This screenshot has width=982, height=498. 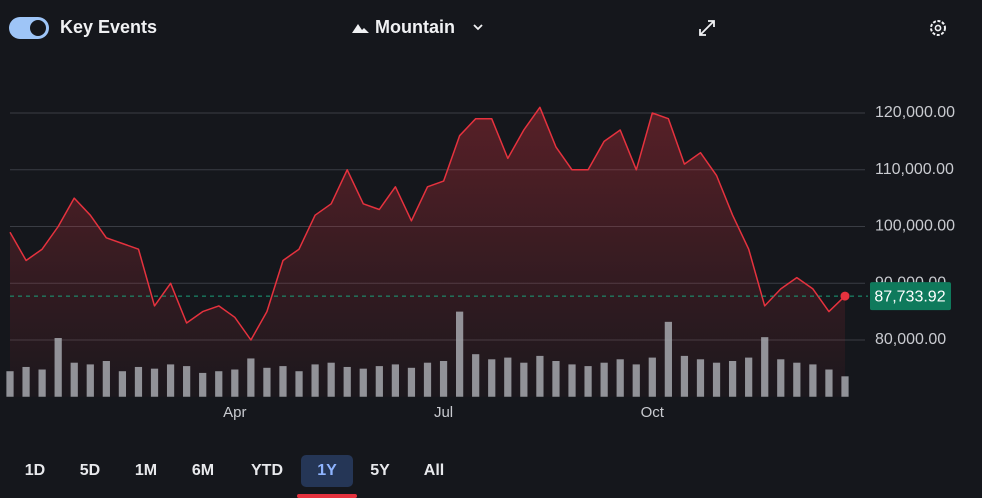 I want to click on price-label-box, so click(x=910, y=296).